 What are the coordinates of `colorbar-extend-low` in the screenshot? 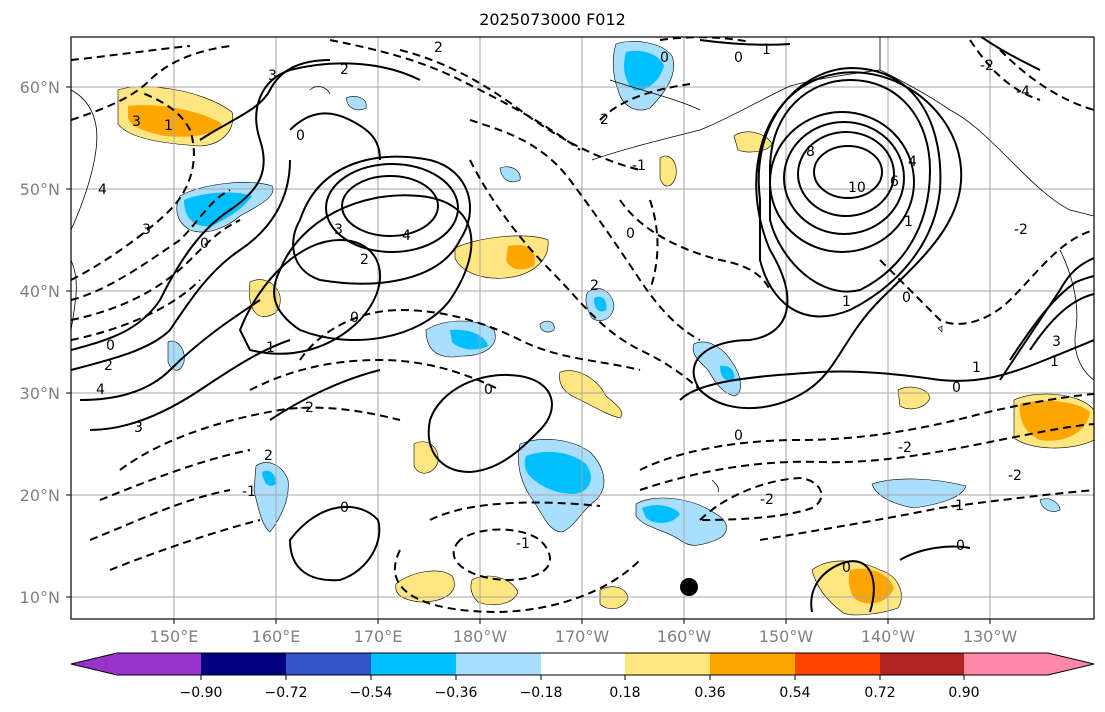 It's located at (136, 664).